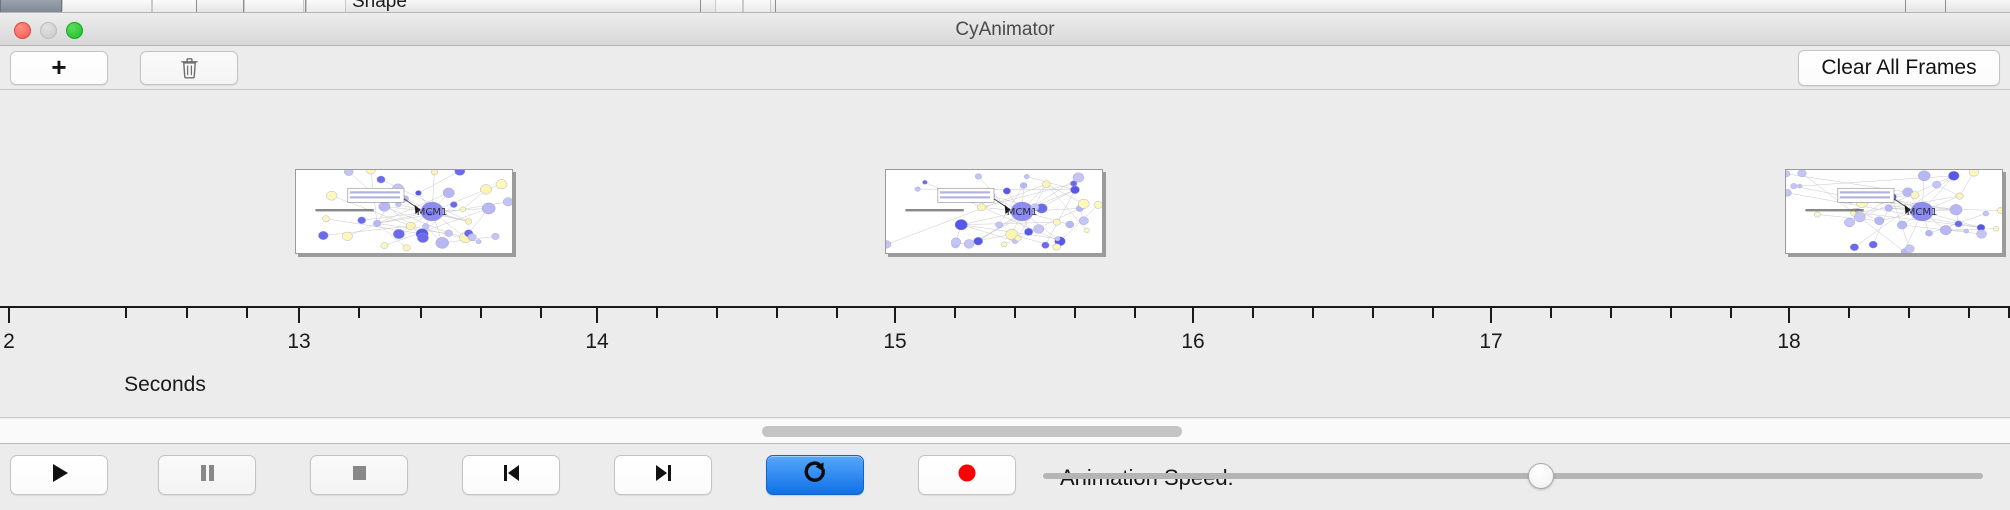 The image size is (2010, 510). I want to click on frame-3: MCM1, so click(1894, 211).